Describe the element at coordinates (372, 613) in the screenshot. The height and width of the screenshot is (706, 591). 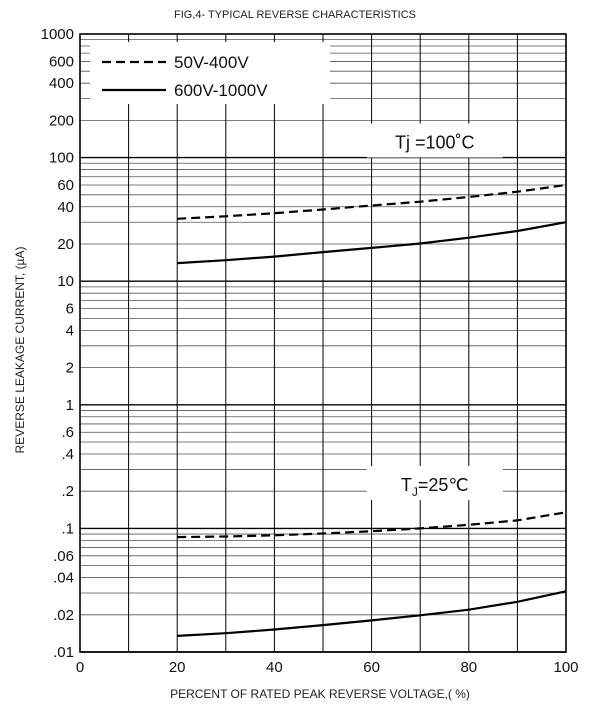
I see `series-line-4-solid` at that location.